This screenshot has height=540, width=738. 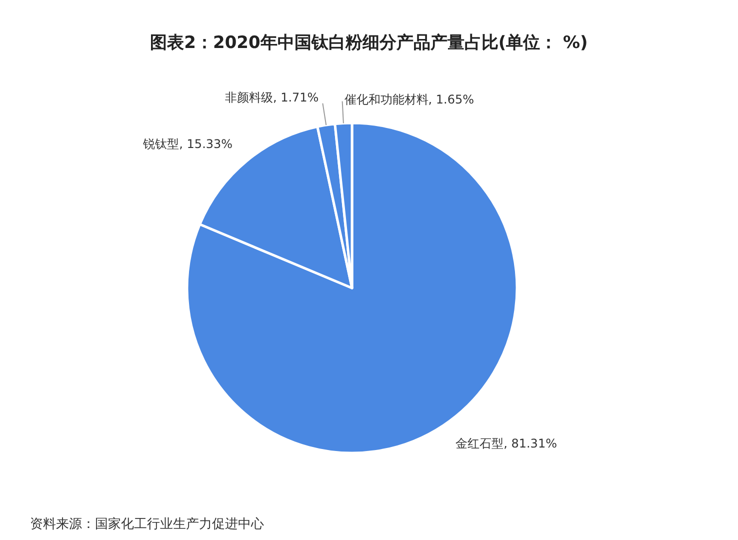 I want to click on slice-label: 催化和功能材料, 1.65%, so click(x=409, y=99).